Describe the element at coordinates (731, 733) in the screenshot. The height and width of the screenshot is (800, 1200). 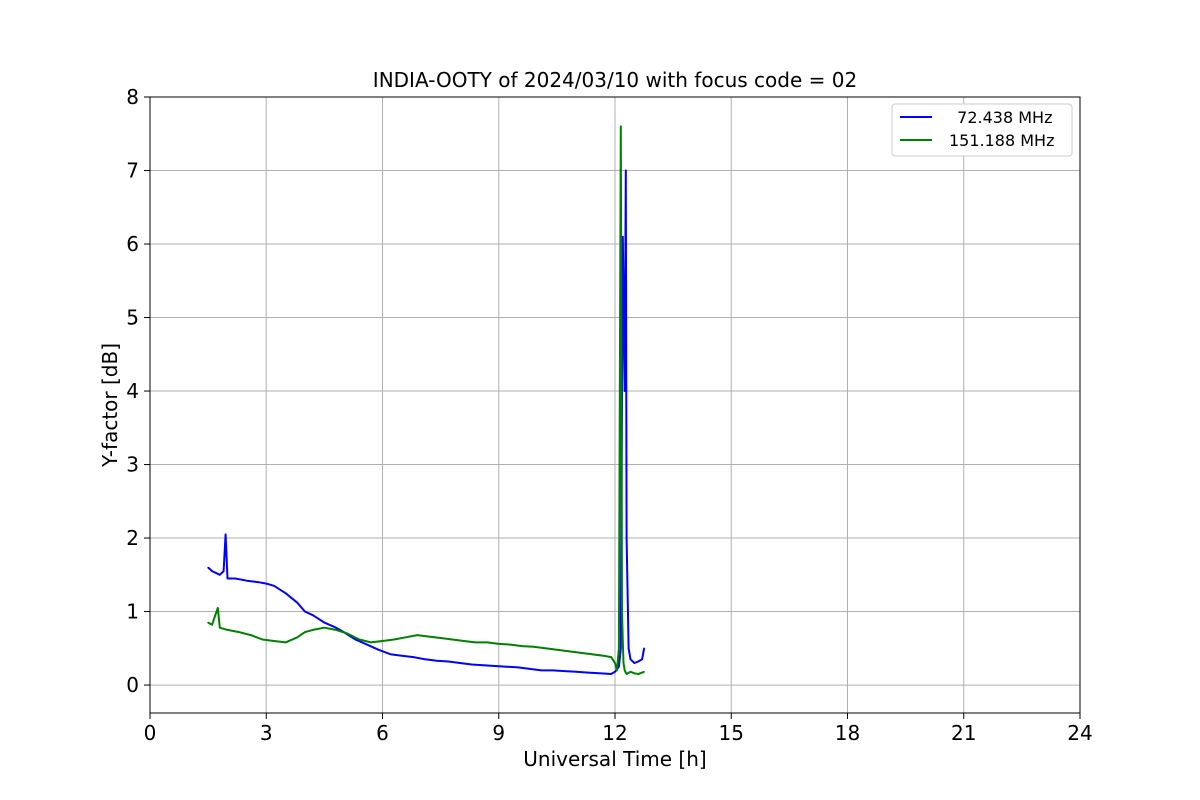
I see `x-tick-label: 15` at that location.